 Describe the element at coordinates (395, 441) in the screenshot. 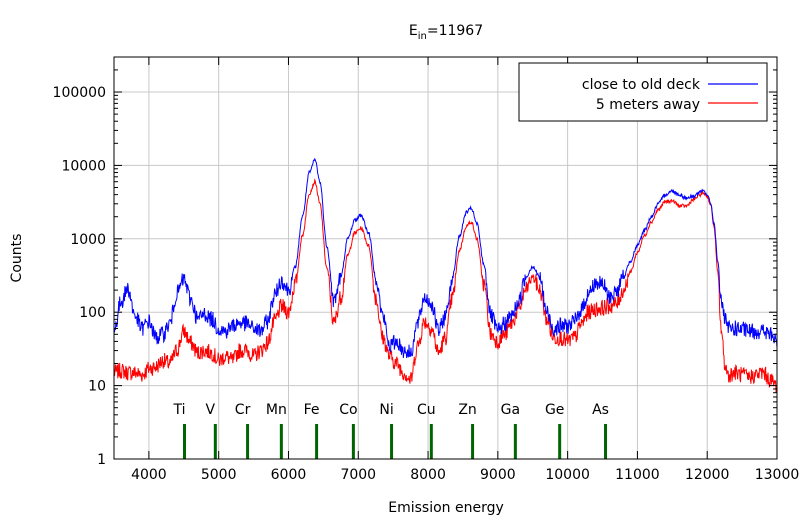

I see `element-markers` at that location.